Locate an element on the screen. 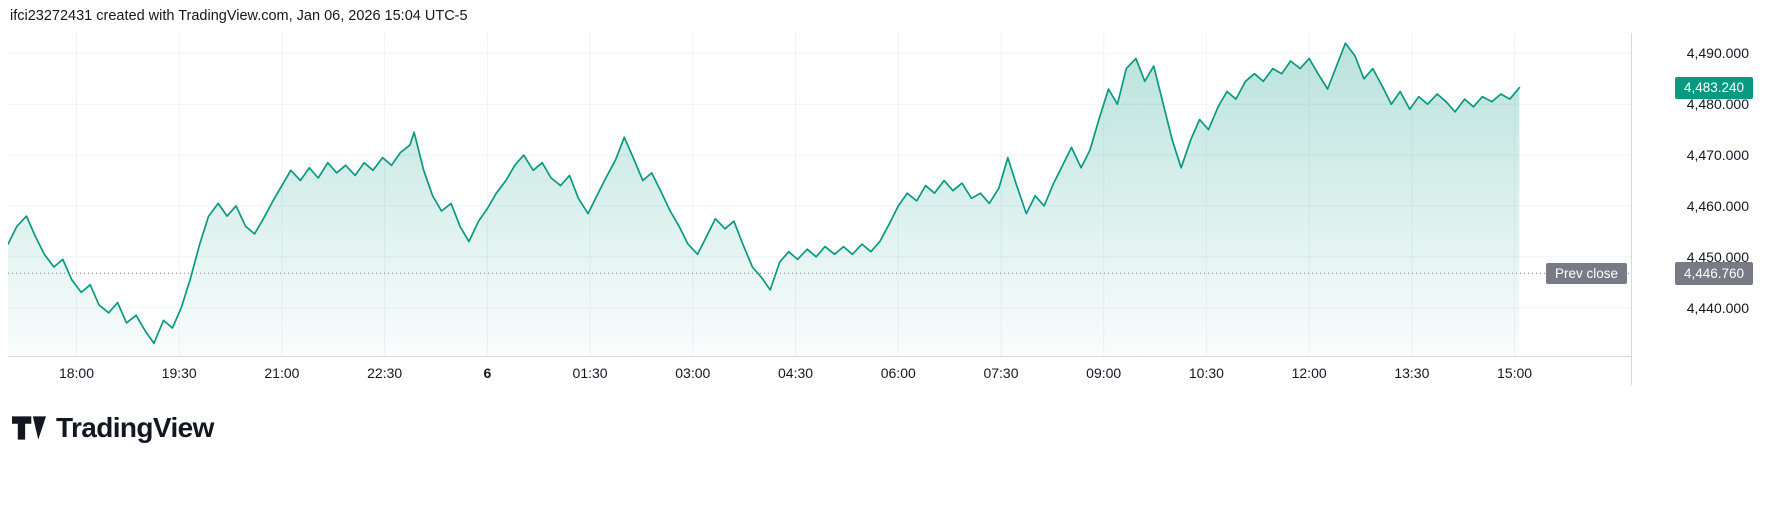 The height and width of the screenshot is (509, 1769). time-scale-label: 21:00 is located at coordinates (282, 373).